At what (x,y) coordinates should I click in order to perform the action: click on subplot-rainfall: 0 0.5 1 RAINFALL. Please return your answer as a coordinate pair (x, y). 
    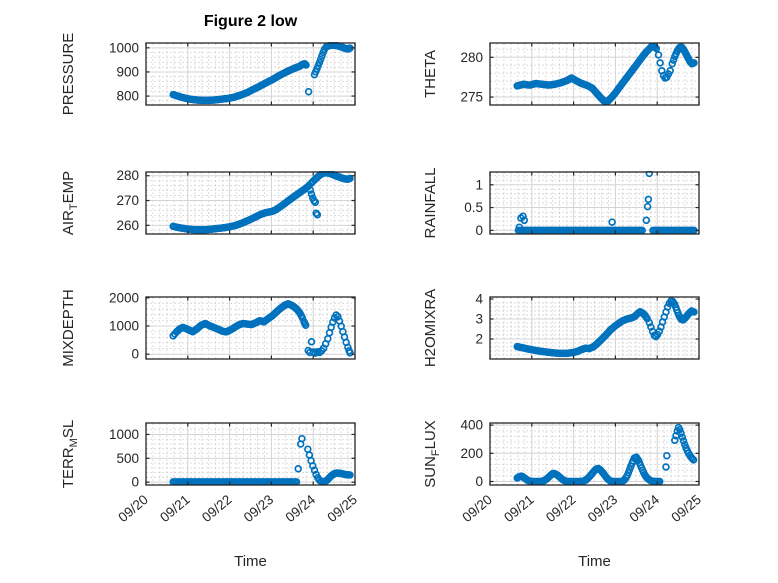
    Looking at the image, I should click on (561, 203).